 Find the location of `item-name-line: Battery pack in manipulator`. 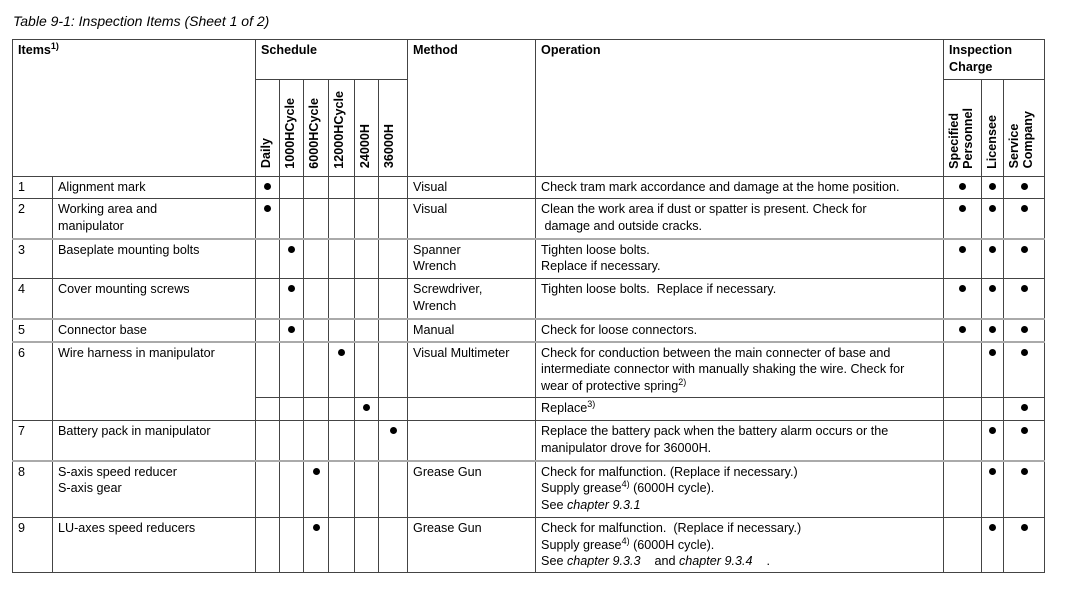

item-name-line: Battery pack in manipulator is located at coordinates (134, 431).